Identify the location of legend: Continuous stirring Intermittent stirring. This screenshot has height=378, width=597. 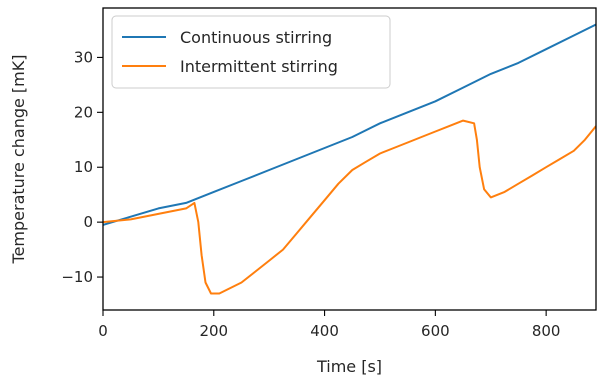
(251, 52).